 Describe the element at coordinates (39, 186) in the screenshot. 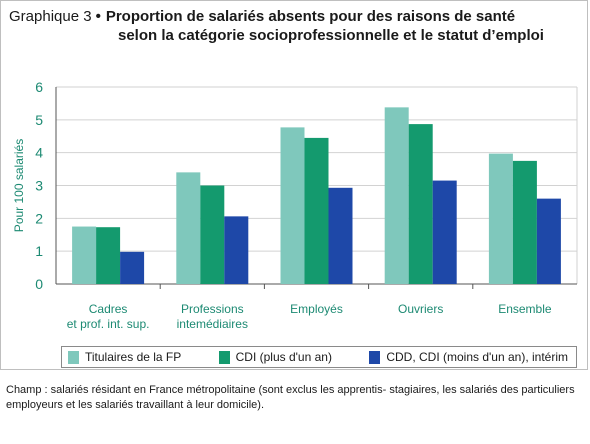

I see `y-tick-label: 3` at that location.